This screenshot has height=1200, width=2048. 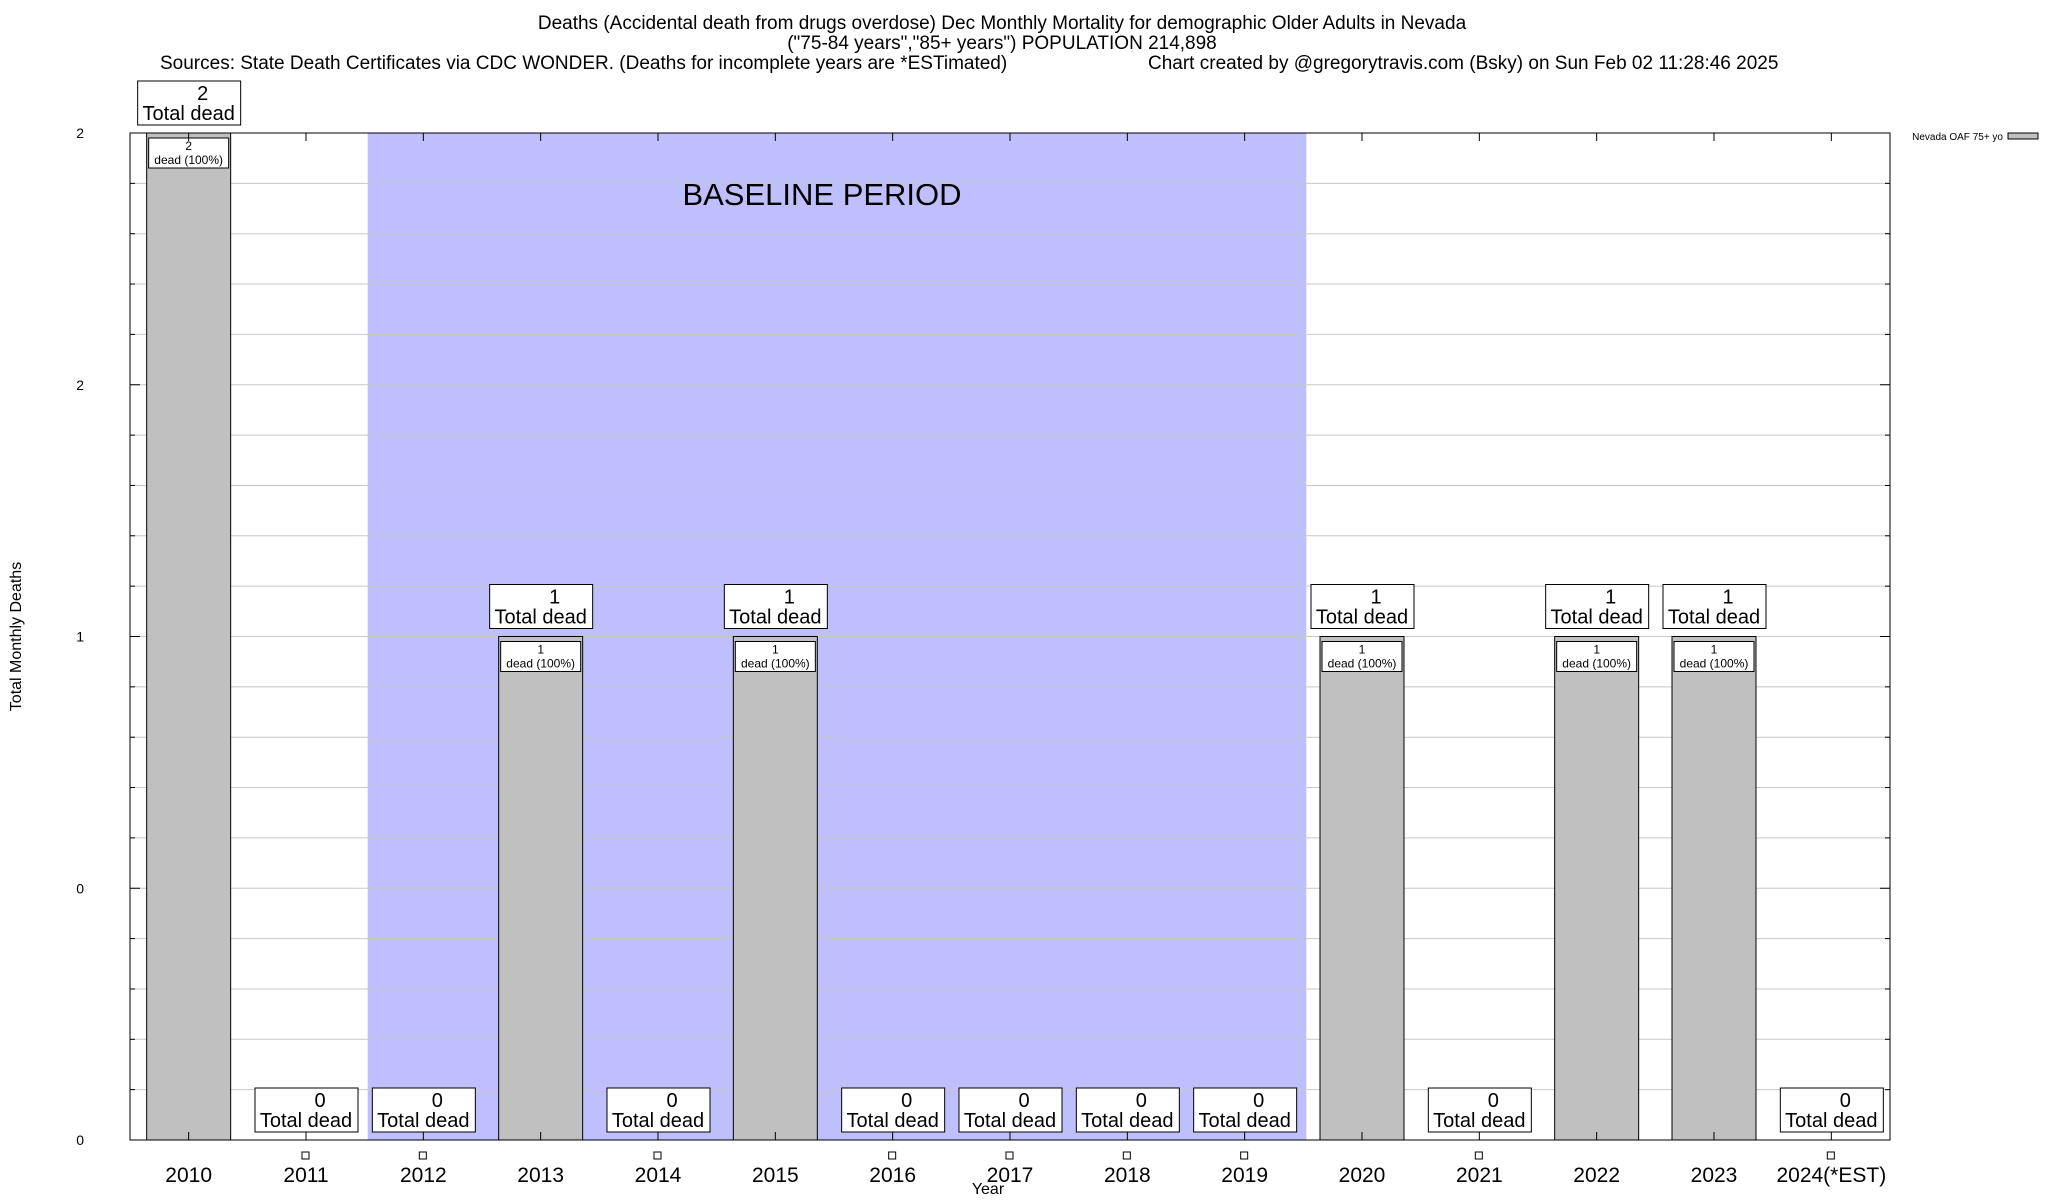 What do you see at coordinates (775, 1175) in the screenshot?
I see `x-tick-label: 2015` at bounding box center [775, 1175].